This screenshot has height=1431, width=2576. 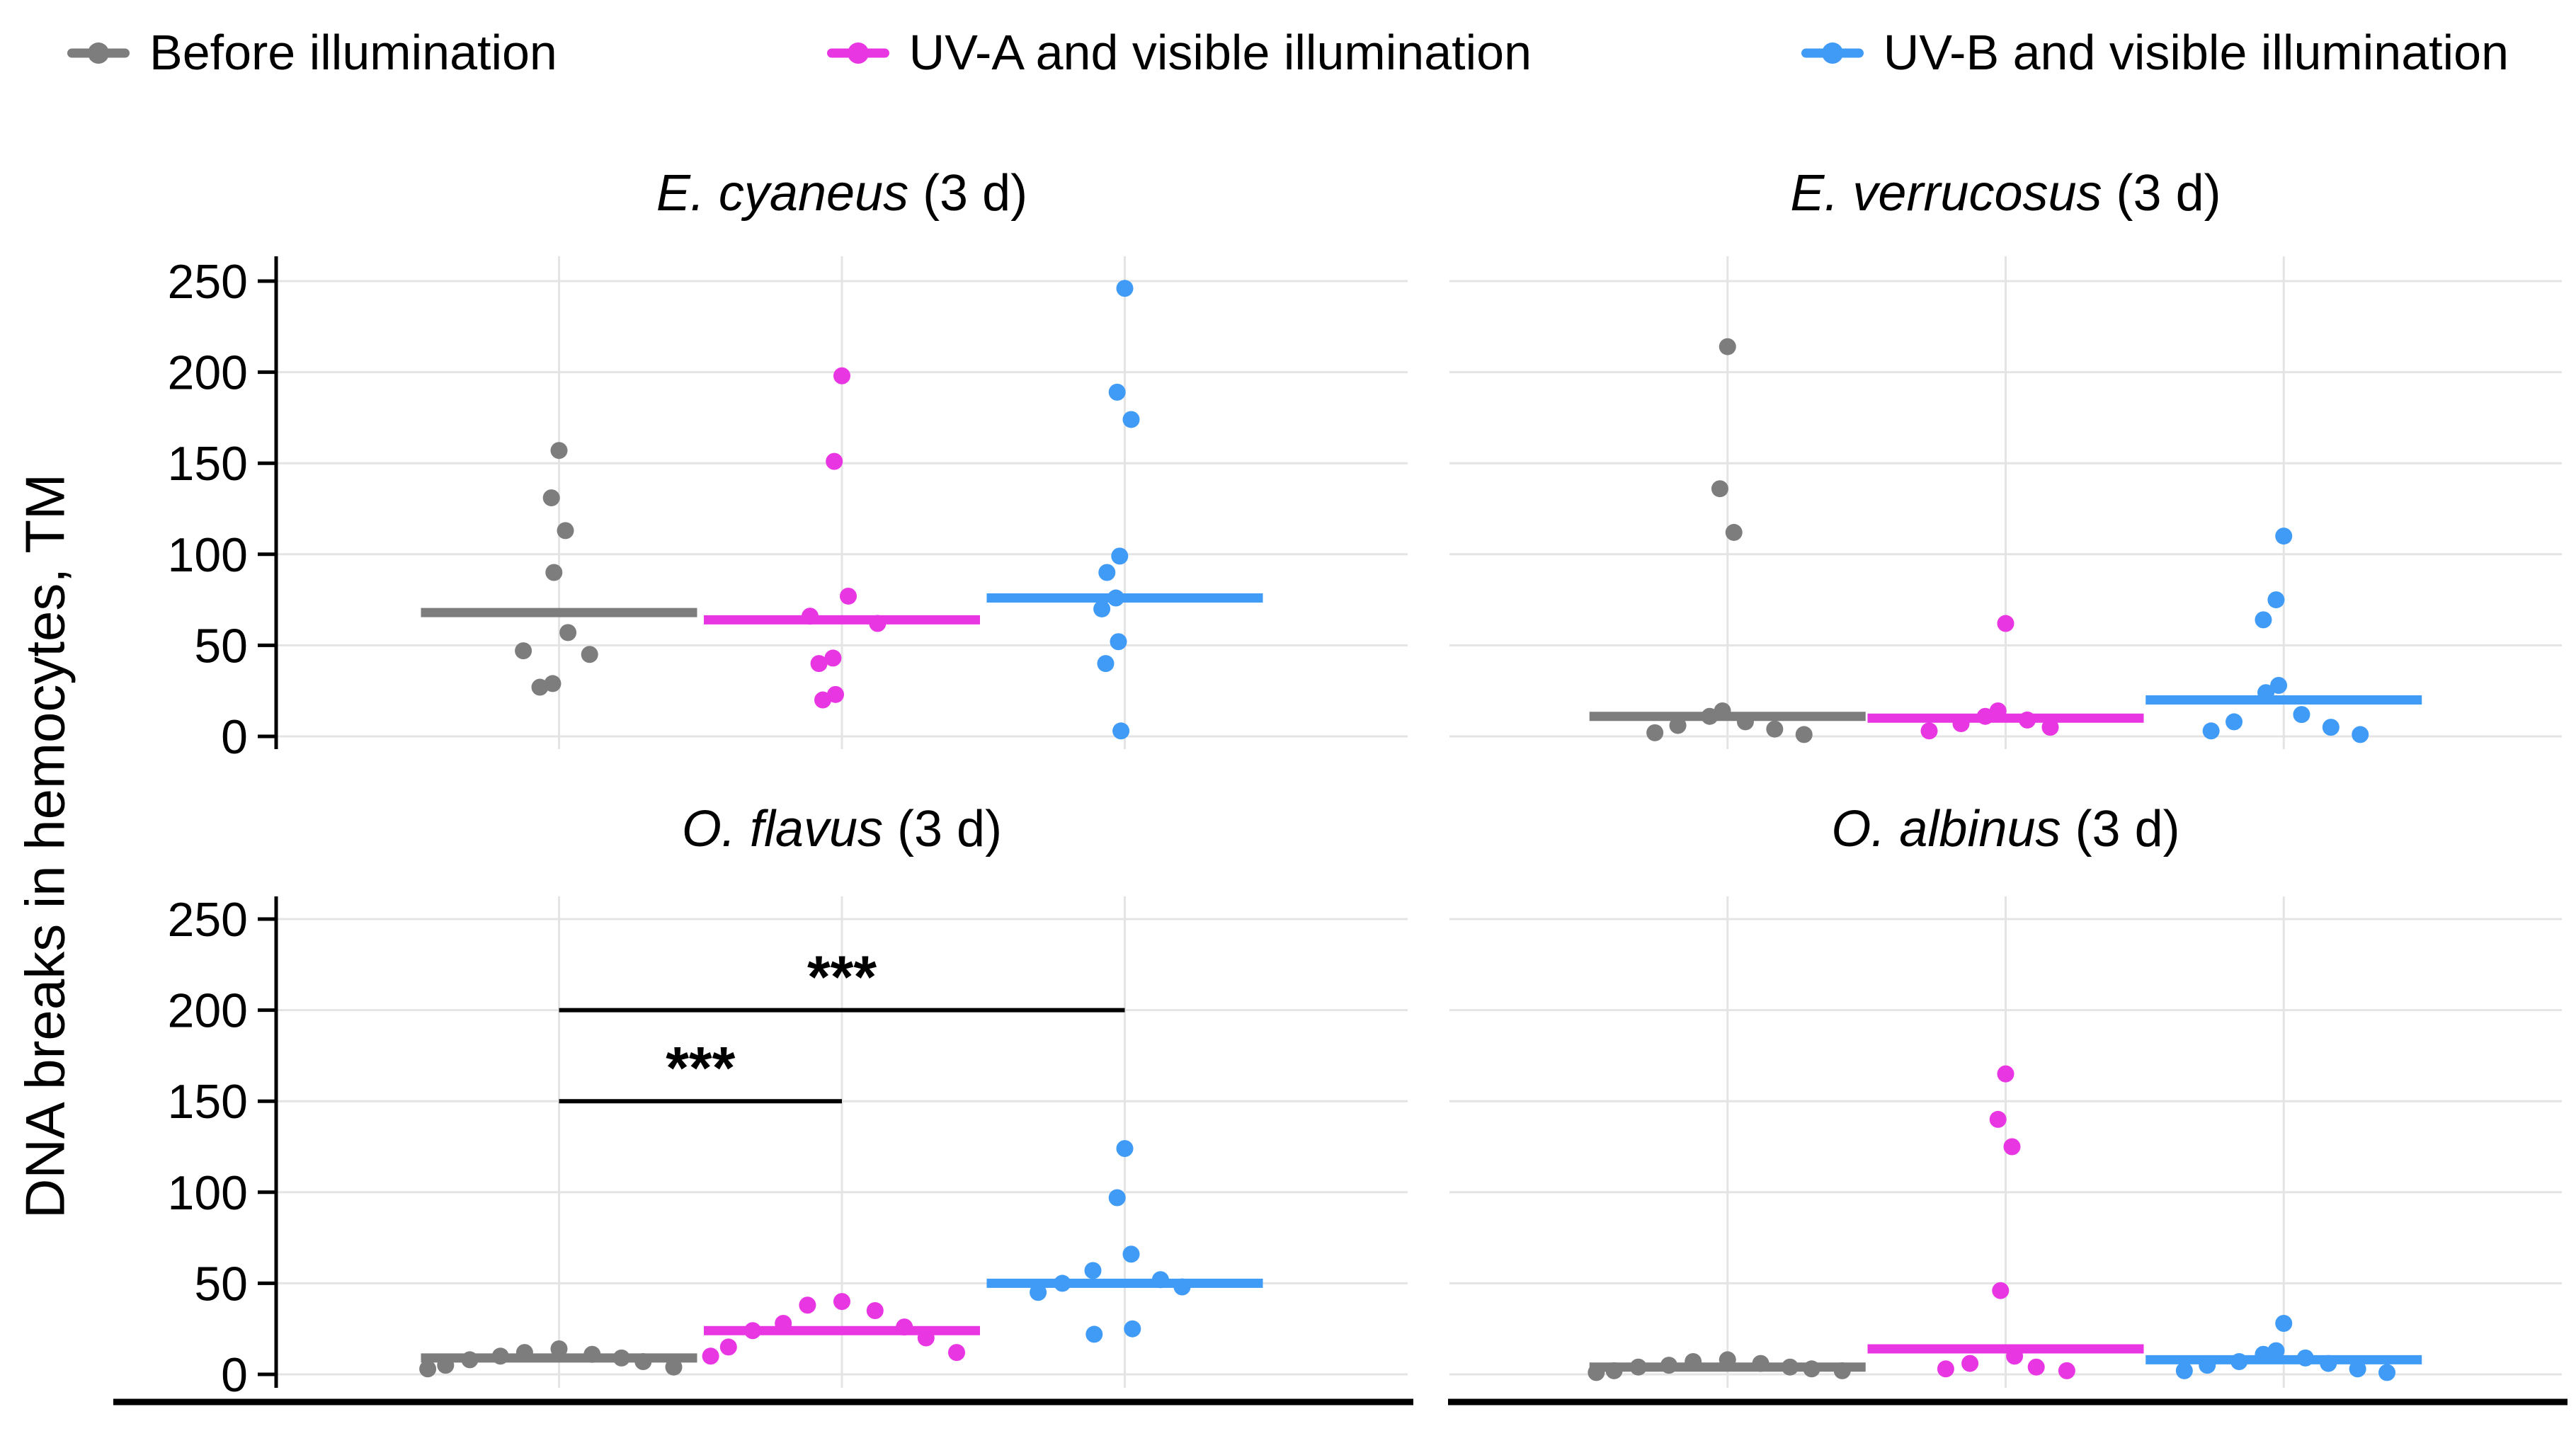 What do you see at coordinates (1832, 53) in the screenshot?
I see `pointrange-marker-blue-icon` at bounding box center [1832, 53].